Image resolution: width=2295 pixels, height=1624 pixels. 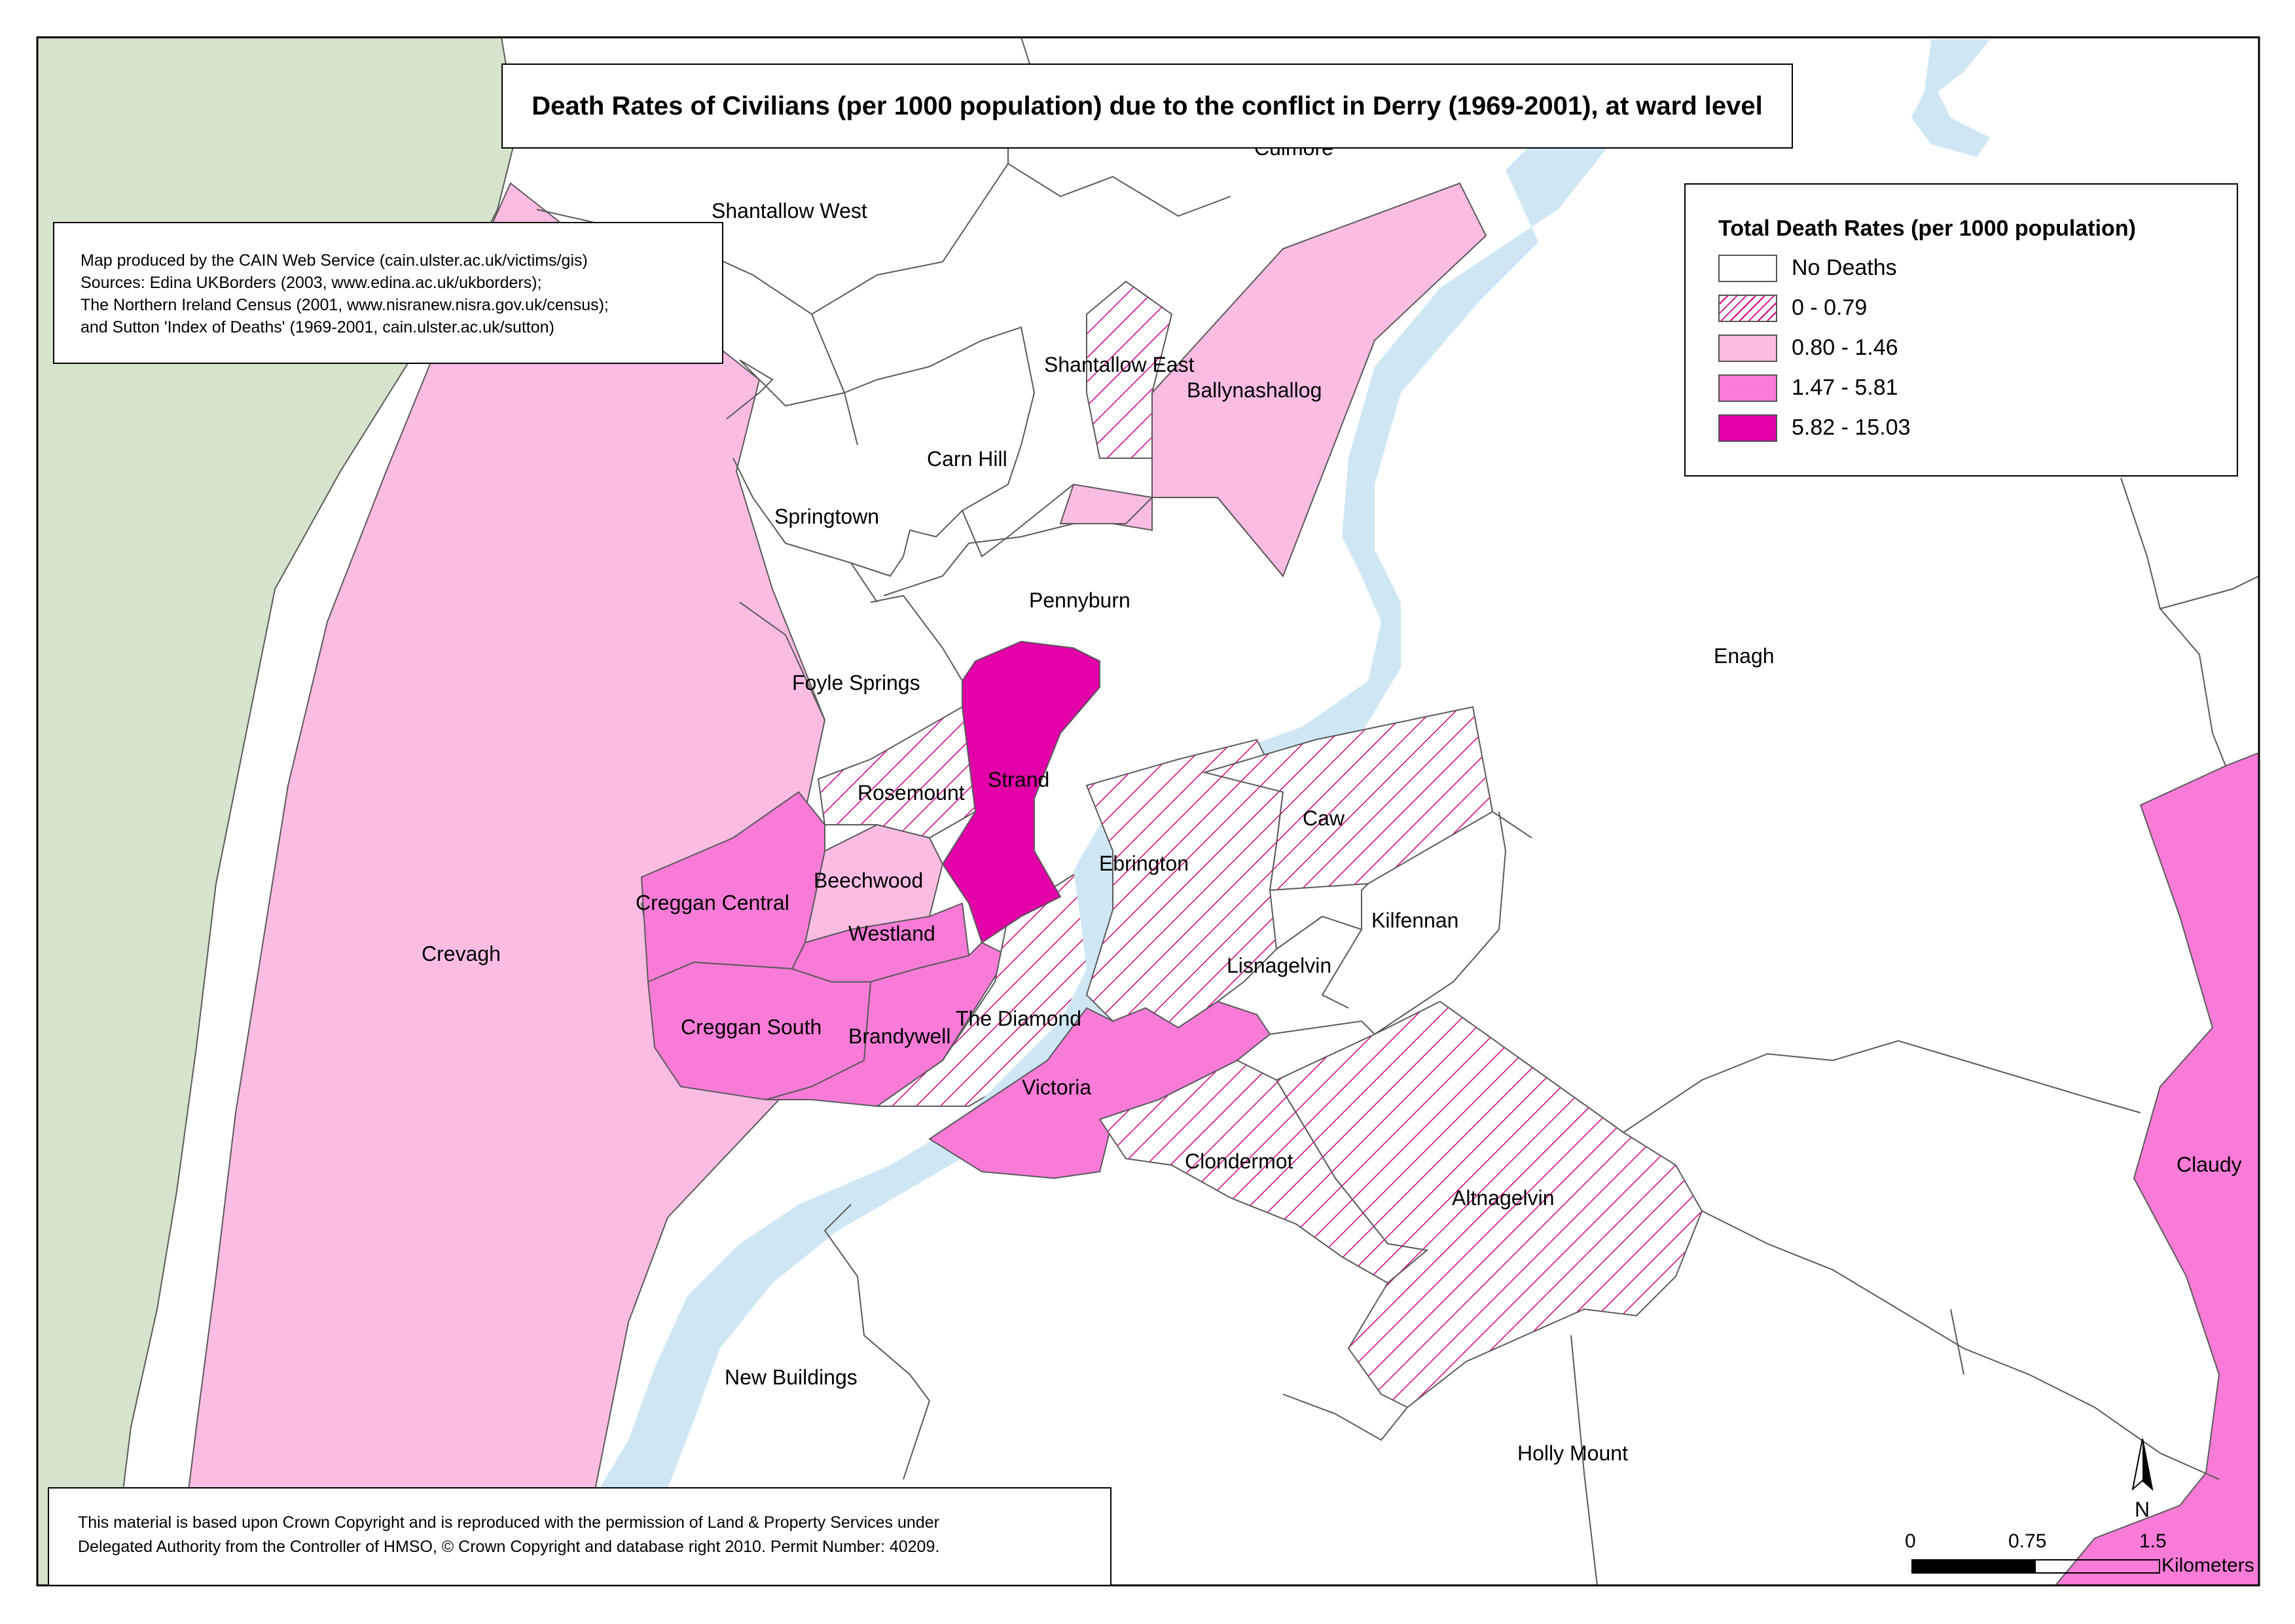 What do you see at coordinates (1572, 1453) in the screenshot?
I see `label-holly-mount: Holly Mount` at bounding box center [1572, 1453].